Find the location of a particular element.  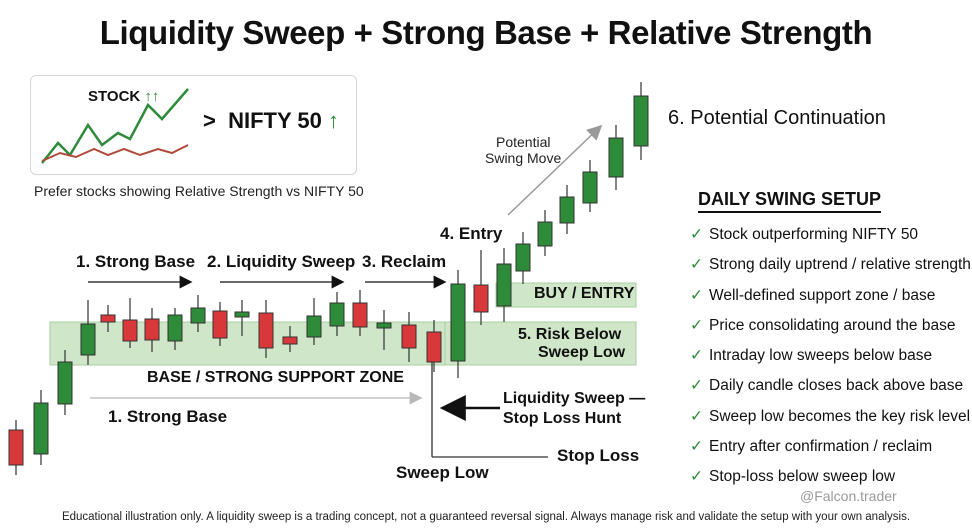

stock-line is located at coordinates (115, 126).